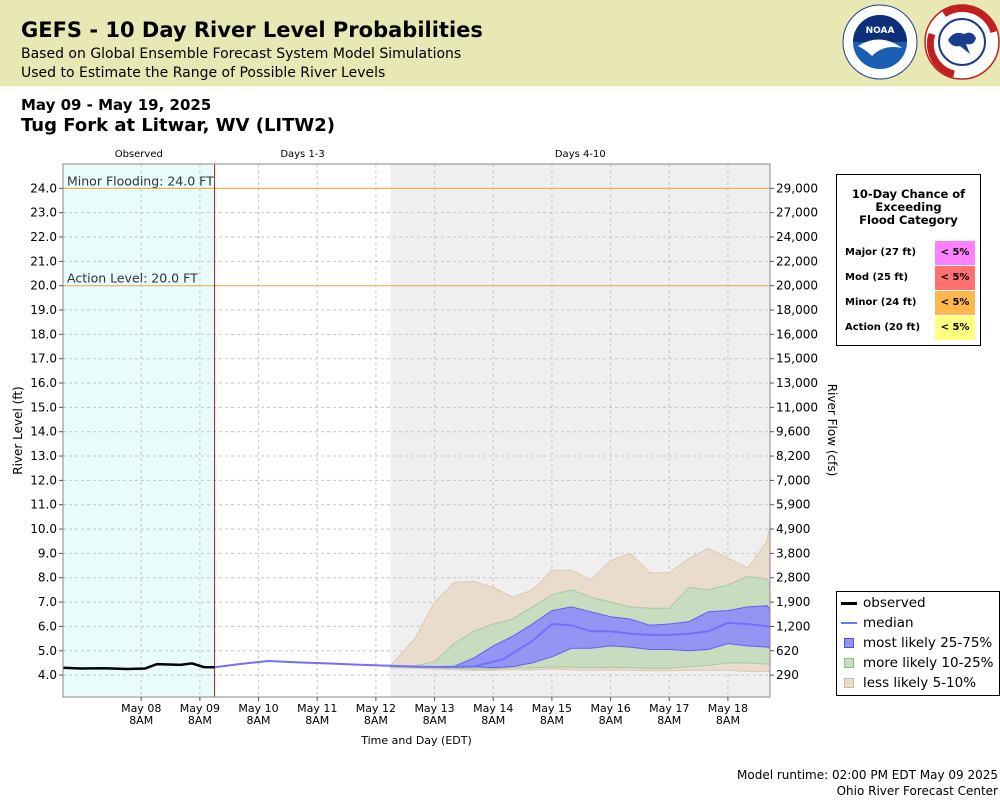 Image resolution: width=1000 pixels, height=800 pixels. What do you see at coordinates (18, 430) in the screenshot?
I see `y-axis-title: River Level (ft)` at bounding box center [18, 430].